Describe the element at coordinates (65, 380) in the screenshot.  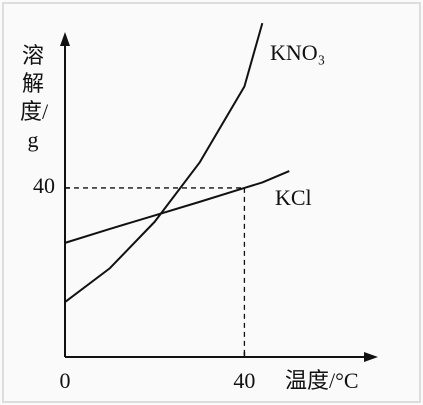
I see `x-tick-label: 0` at that location.